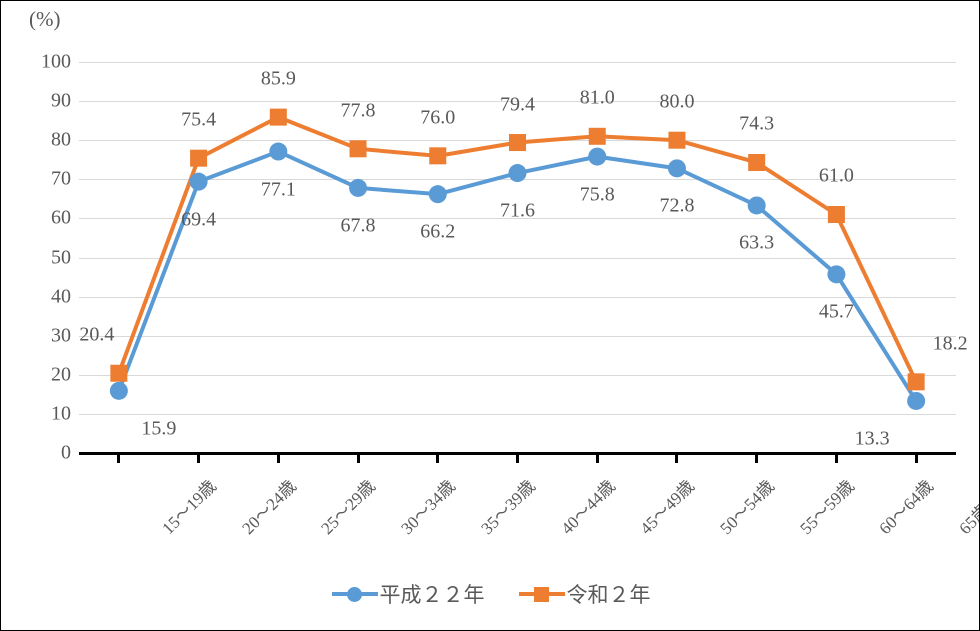  What do you see at coordinates (597, 97) in the screenshot?
I see `data-point-label: 81.0` at bounding box center [597, 97].